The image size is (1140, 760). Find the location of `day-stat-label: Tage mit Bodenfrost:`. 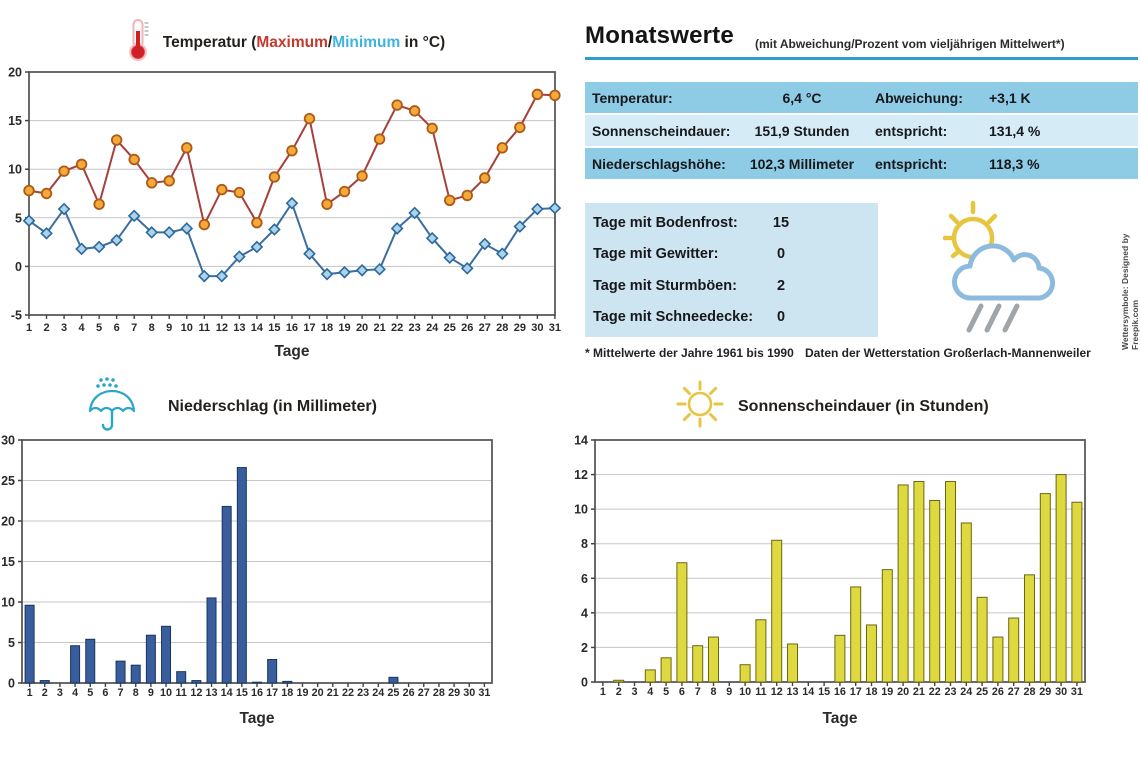

day-stat-label: Tage mit Bodenfrost: is located at coordinates (665, 222).